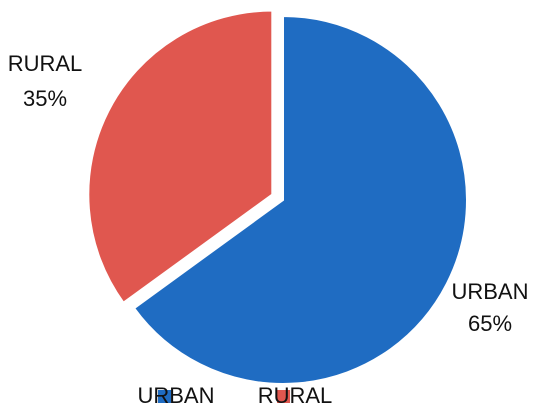 The image size is (541, 412). I want to click on legend-label: RURAL, so click(295, 395).